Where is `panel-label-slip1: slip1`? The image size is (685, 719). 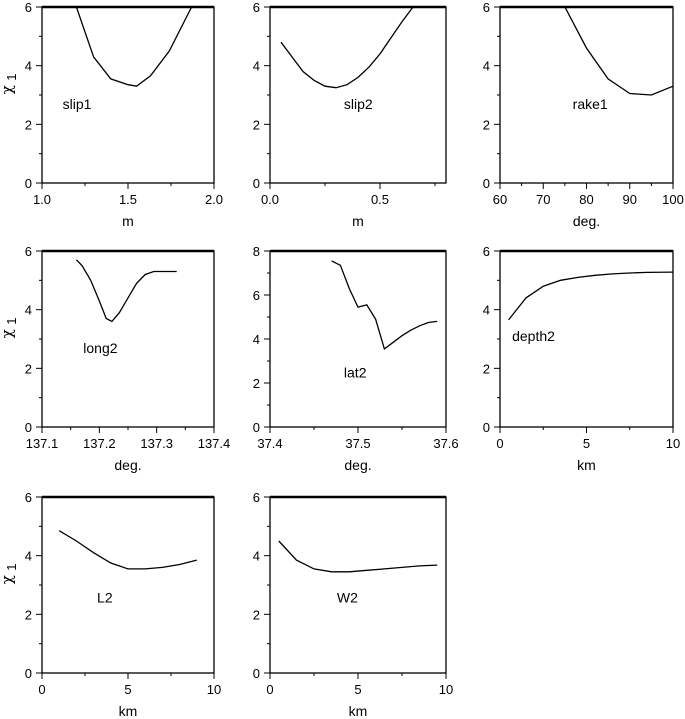 panel-label-slip1: slip1 is located at coordinates (77, 104).